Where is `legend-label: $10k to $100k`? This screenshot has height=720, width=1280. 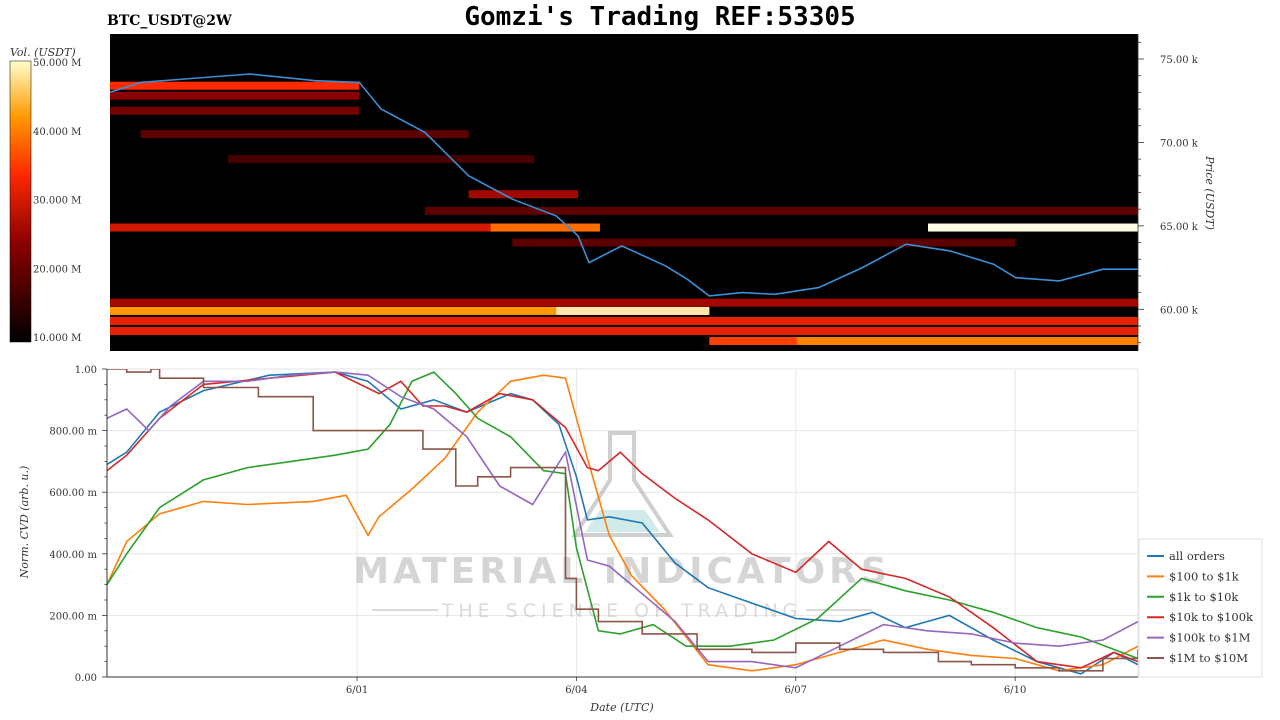
legend-label: $10k to $100k is located at coordinates (1211, 617).